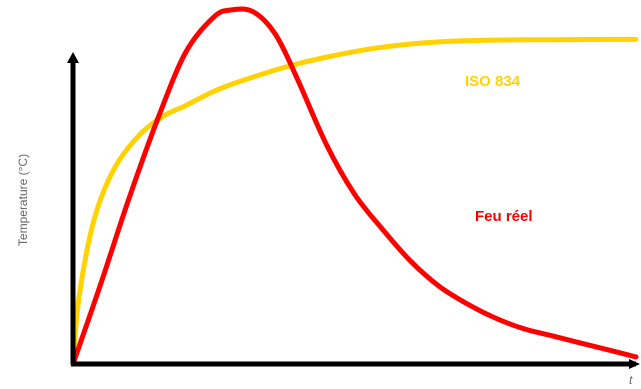 This screenshot has width=641, height=389. What do you see at coordinates (634, 364) in the screenshot?
I see `x-axis-arrowhead` at bounding box center [634, 364].